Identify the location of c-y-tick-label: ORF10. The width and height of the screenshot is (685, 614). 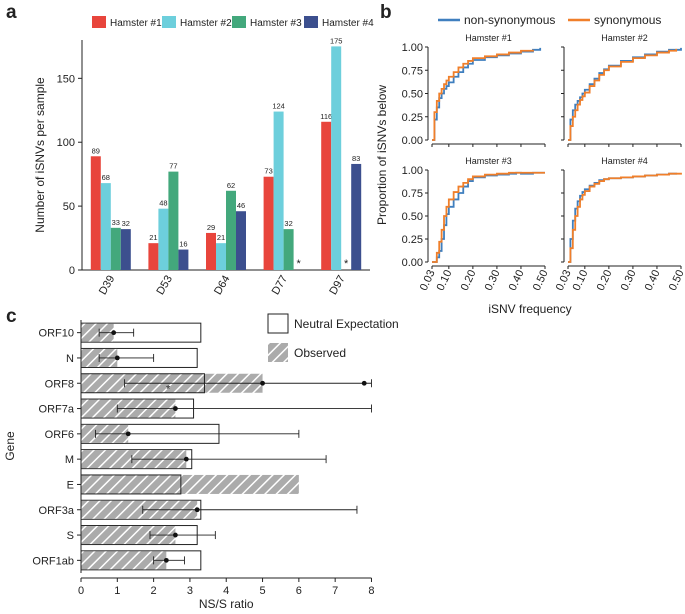
(56, 334).